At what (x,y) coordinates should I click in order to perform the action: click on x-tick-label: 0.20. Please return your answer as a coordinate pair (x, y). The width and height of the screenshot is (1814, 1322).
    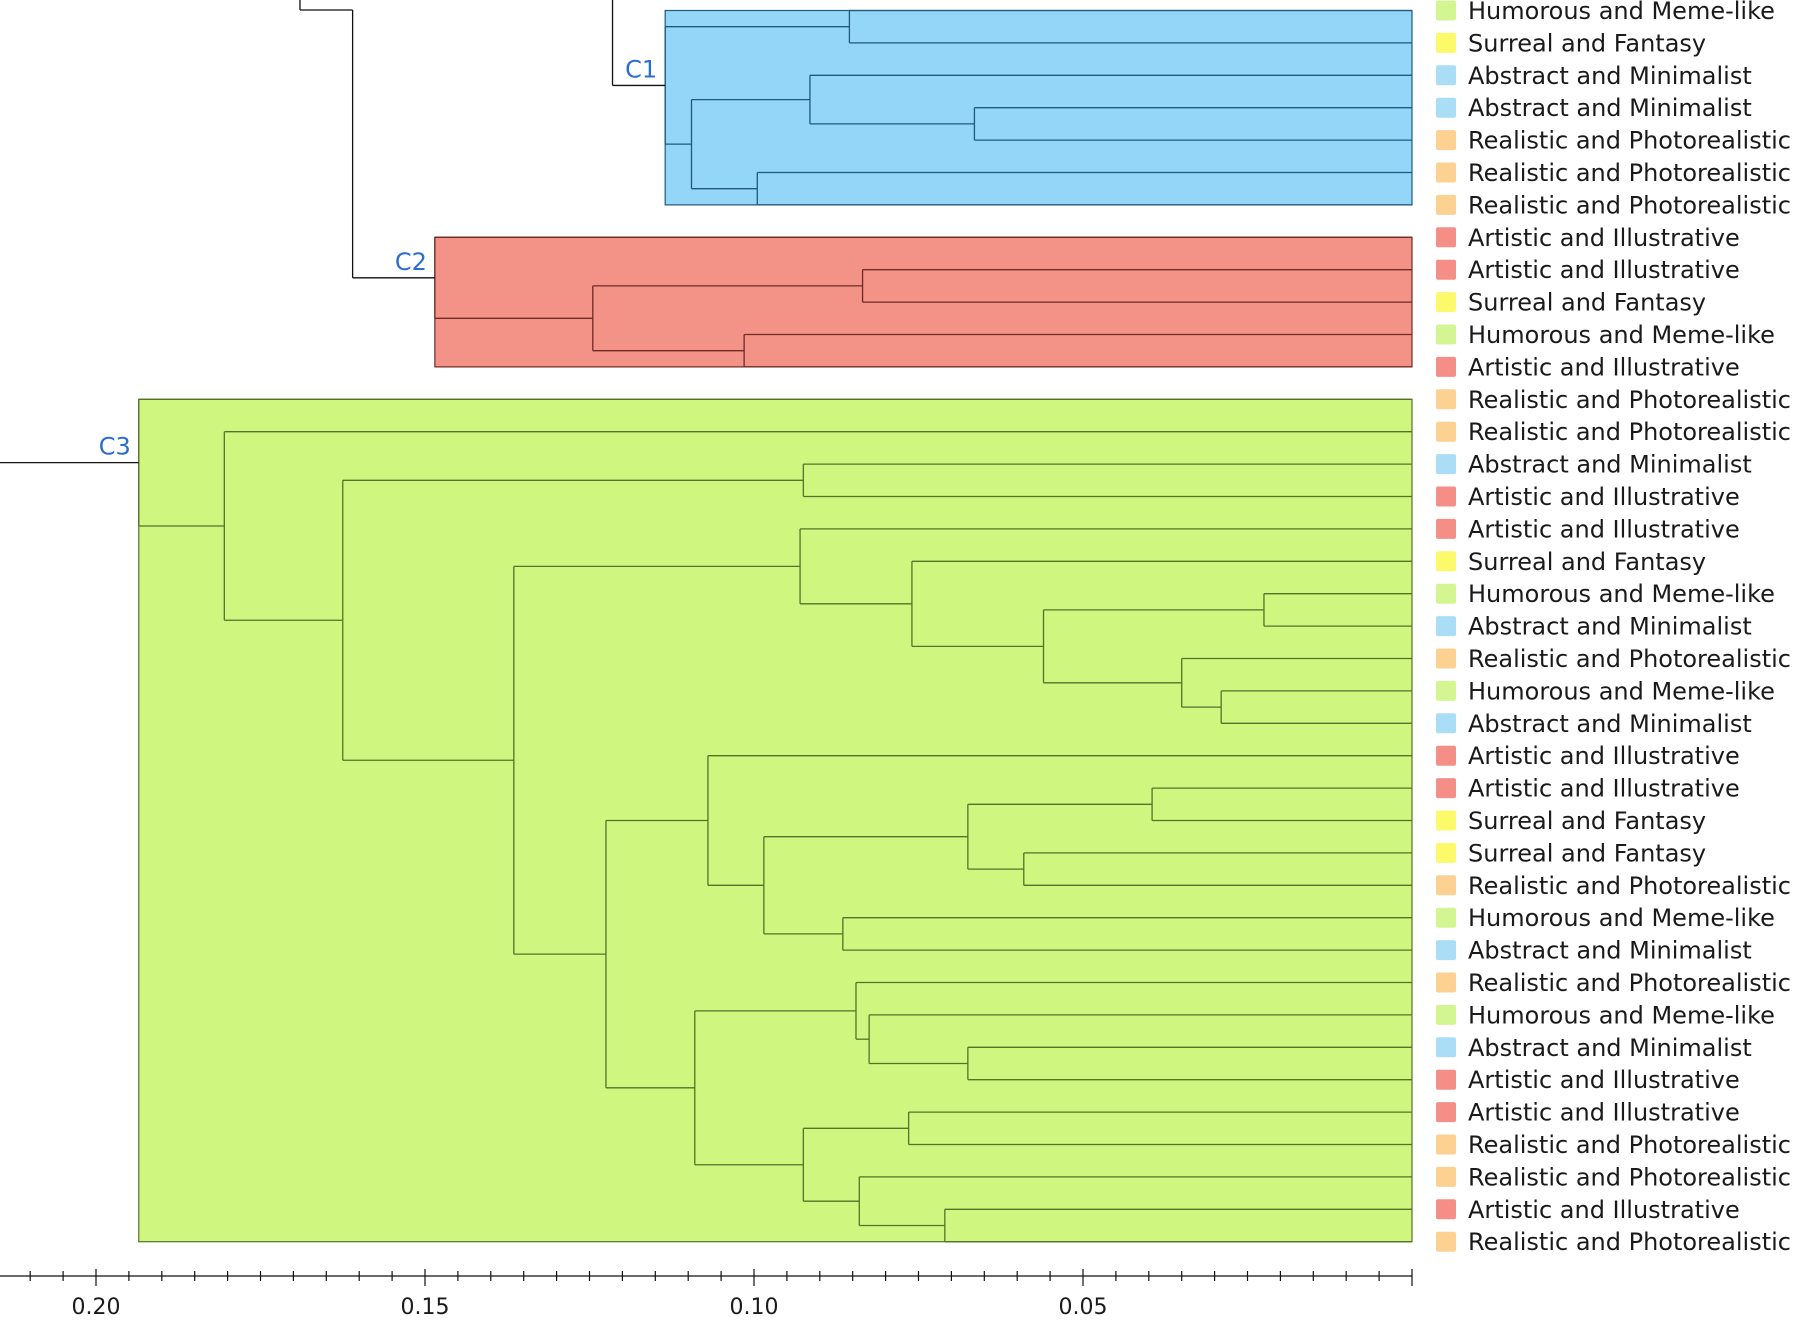
    Looking at the image, I should click on (96, 1307).